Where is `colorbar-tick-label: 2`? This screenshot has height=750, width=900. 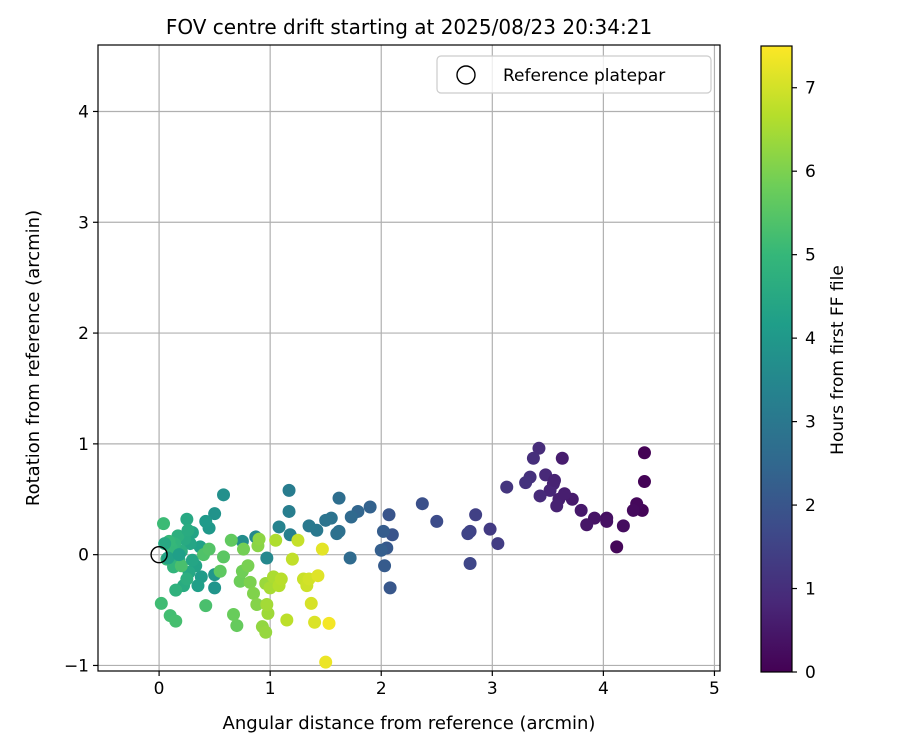 colorbar-tick-label: 2 is located at coordinates (810, 506).